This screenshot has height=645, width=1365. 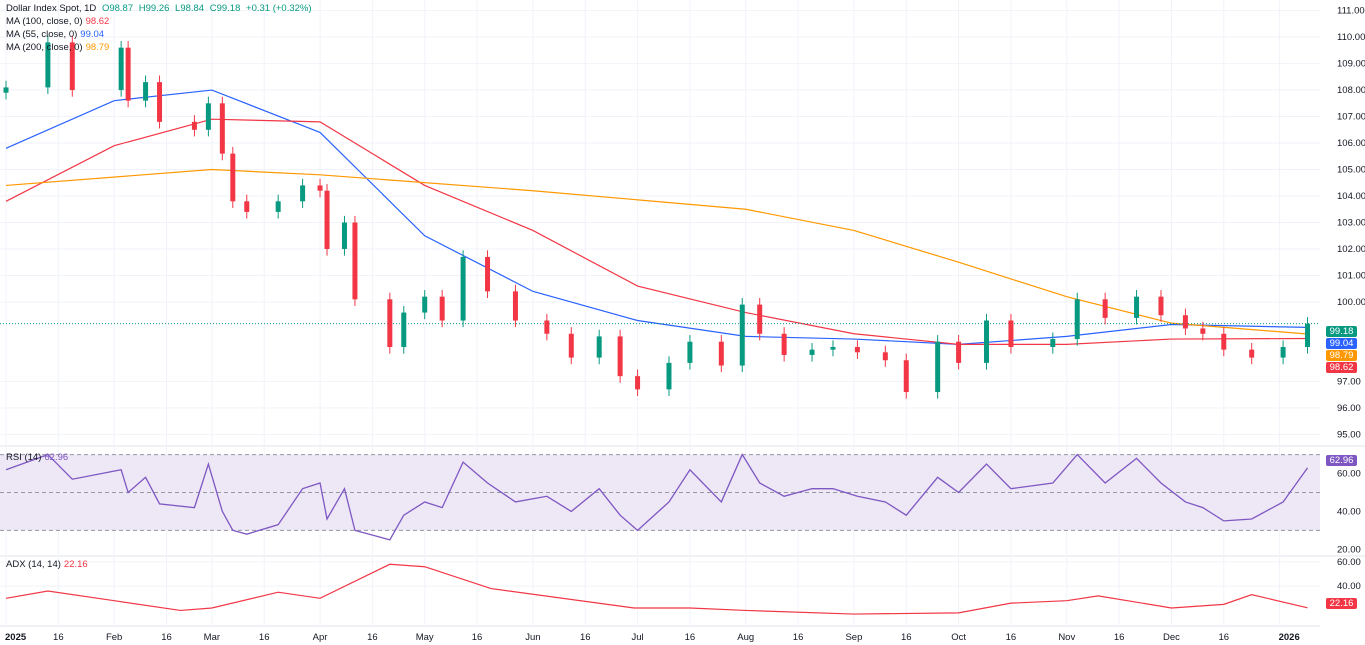 I want to click on rsi-tag: 62.96, so click(x=1341, y=460).